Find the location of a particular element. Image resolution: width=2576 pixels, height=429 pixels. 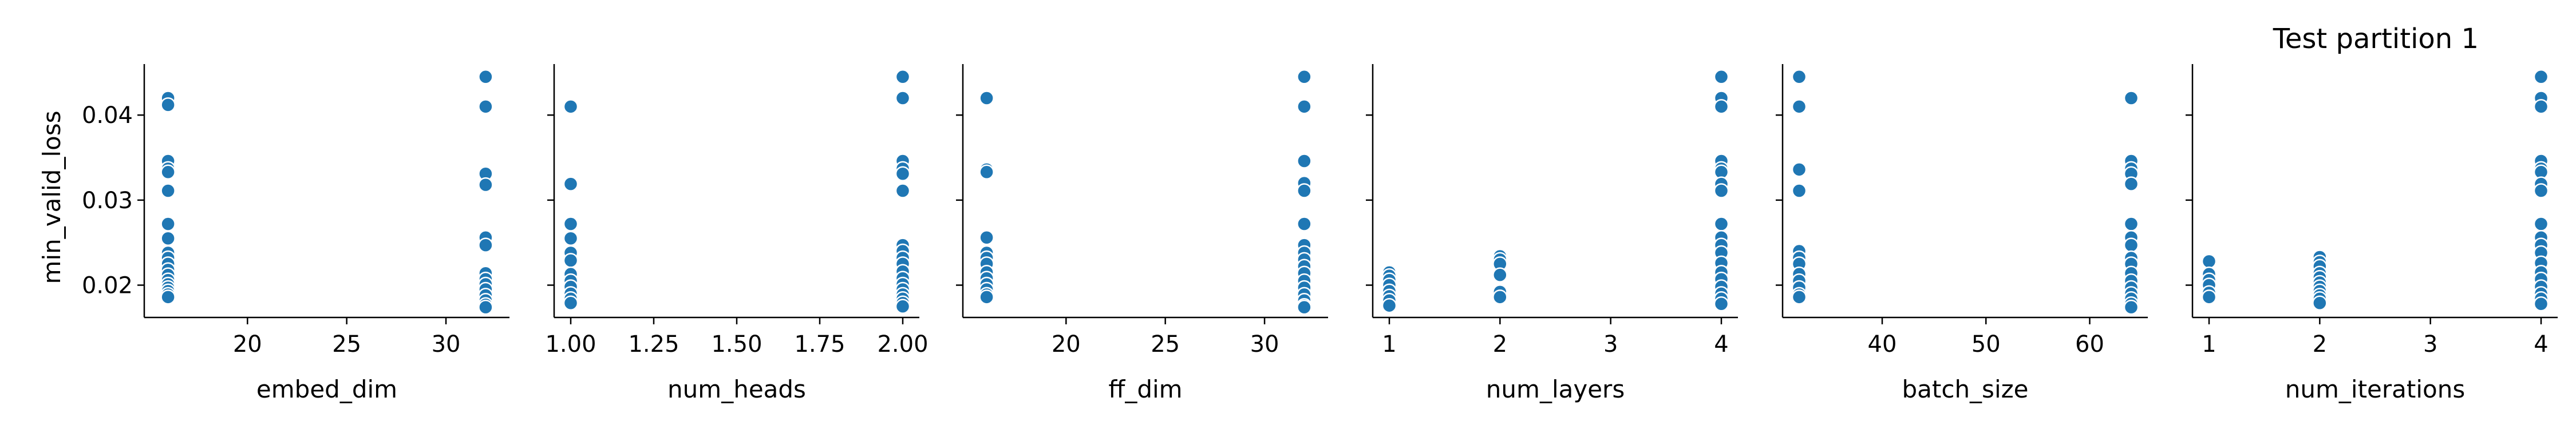

x-tick-label: 1.25 is located at coordinates (653, 344).